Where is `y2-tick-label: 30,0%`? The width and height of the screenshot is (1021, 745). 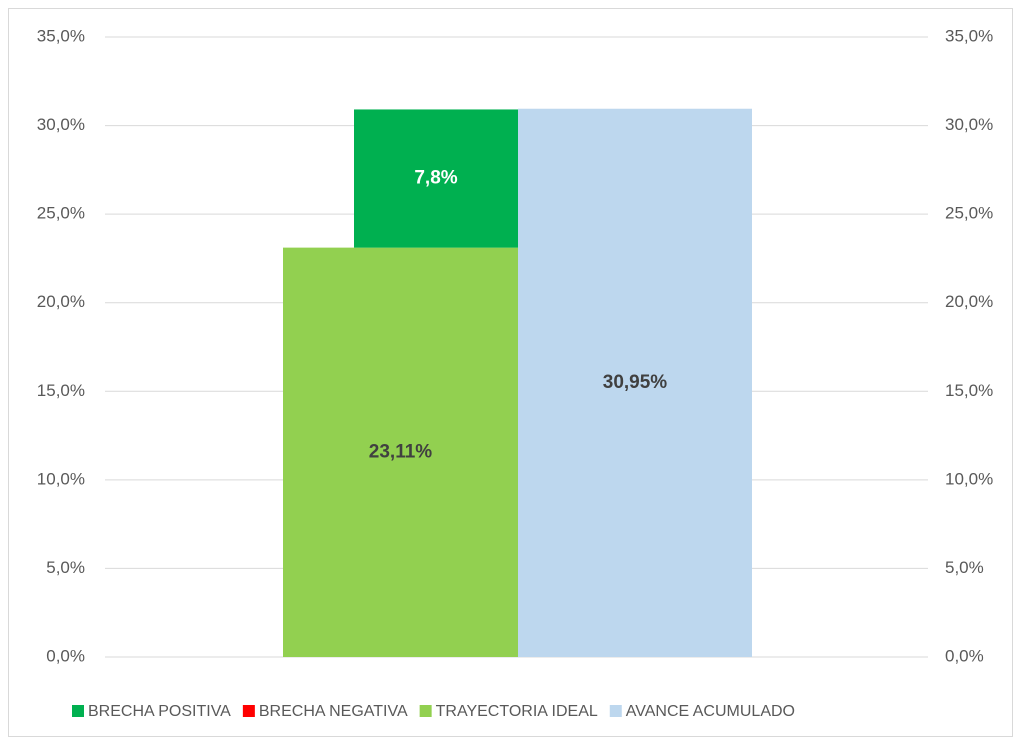
y2-tick-label: 30,0% is located at coordinates (969, 124).